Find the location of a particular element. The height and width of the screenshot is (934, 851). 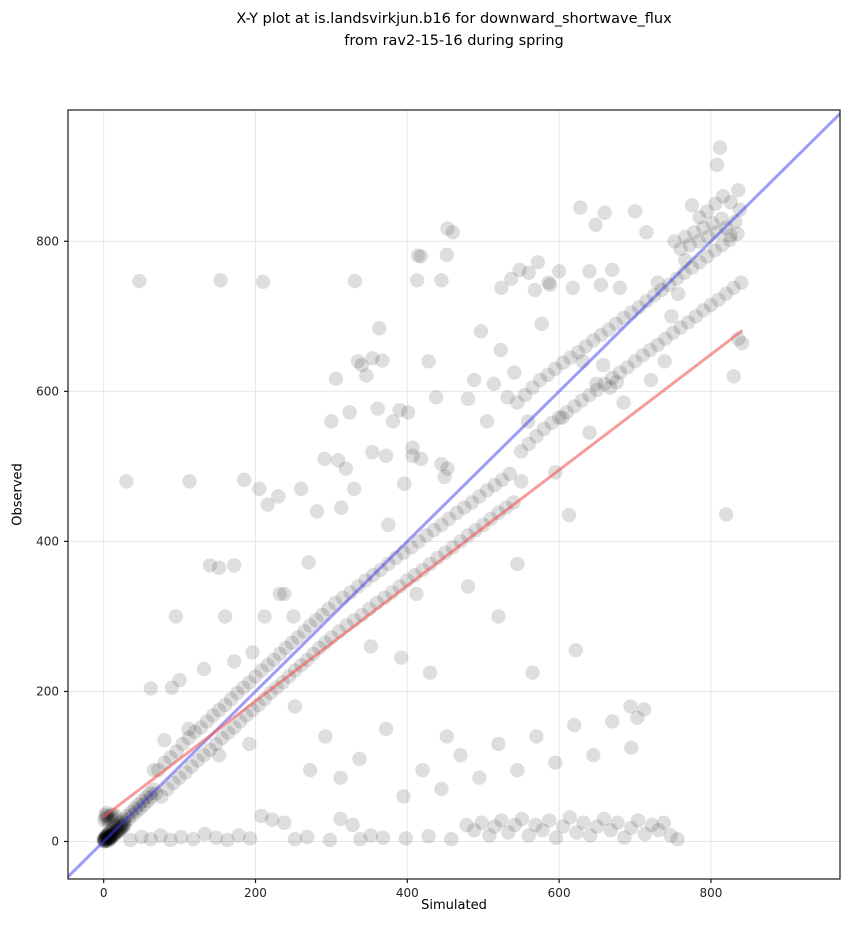

x-tick-label: 0 is located at coordinates (104, 893).